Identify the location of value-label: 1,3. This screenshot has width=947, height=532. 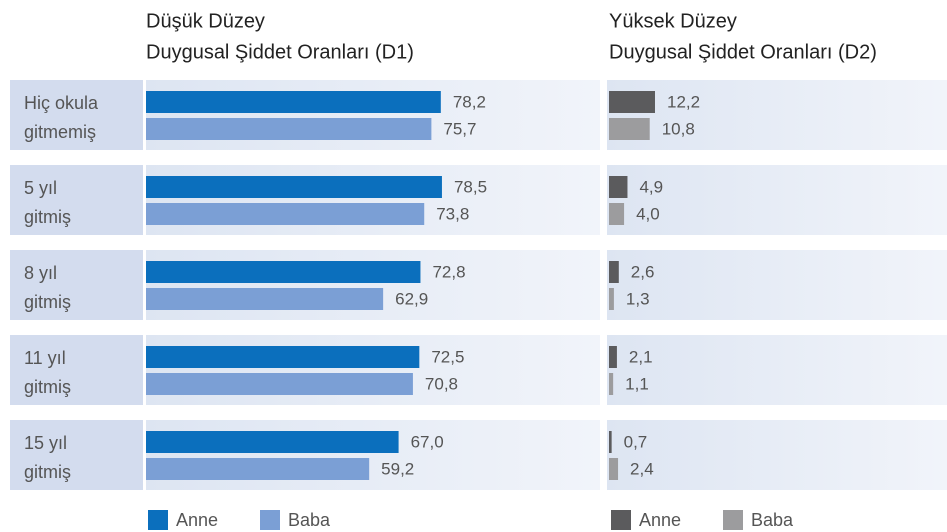
(638, 298).